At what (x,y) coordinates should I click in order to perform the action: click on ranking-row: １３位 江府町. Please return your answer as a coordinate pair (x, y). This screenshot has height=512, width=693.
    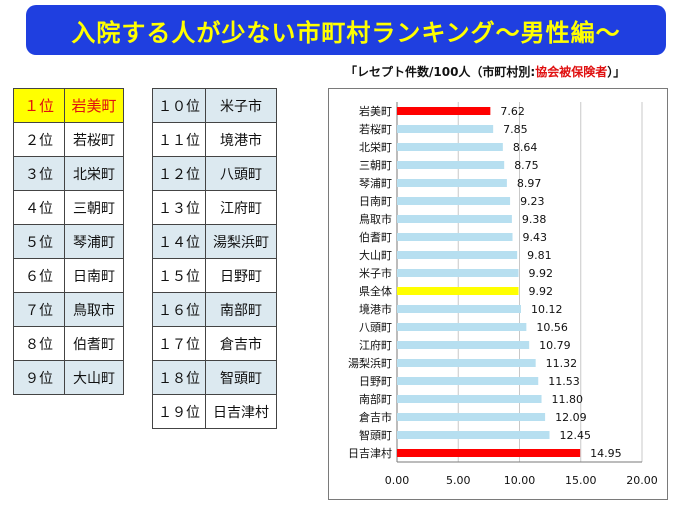
    Looking at the image, I should click on (214, 207).